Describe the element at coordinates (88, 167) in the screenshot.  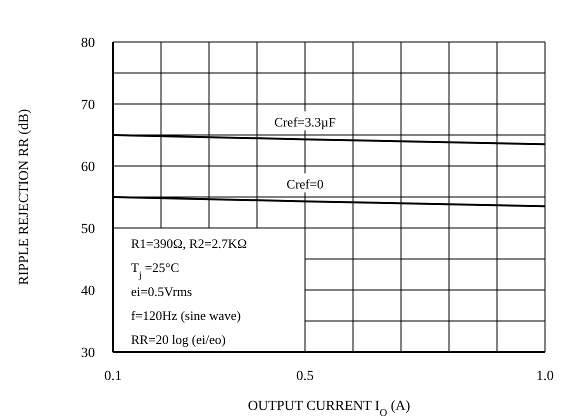
I see `y-tick-label: 60` at that location.